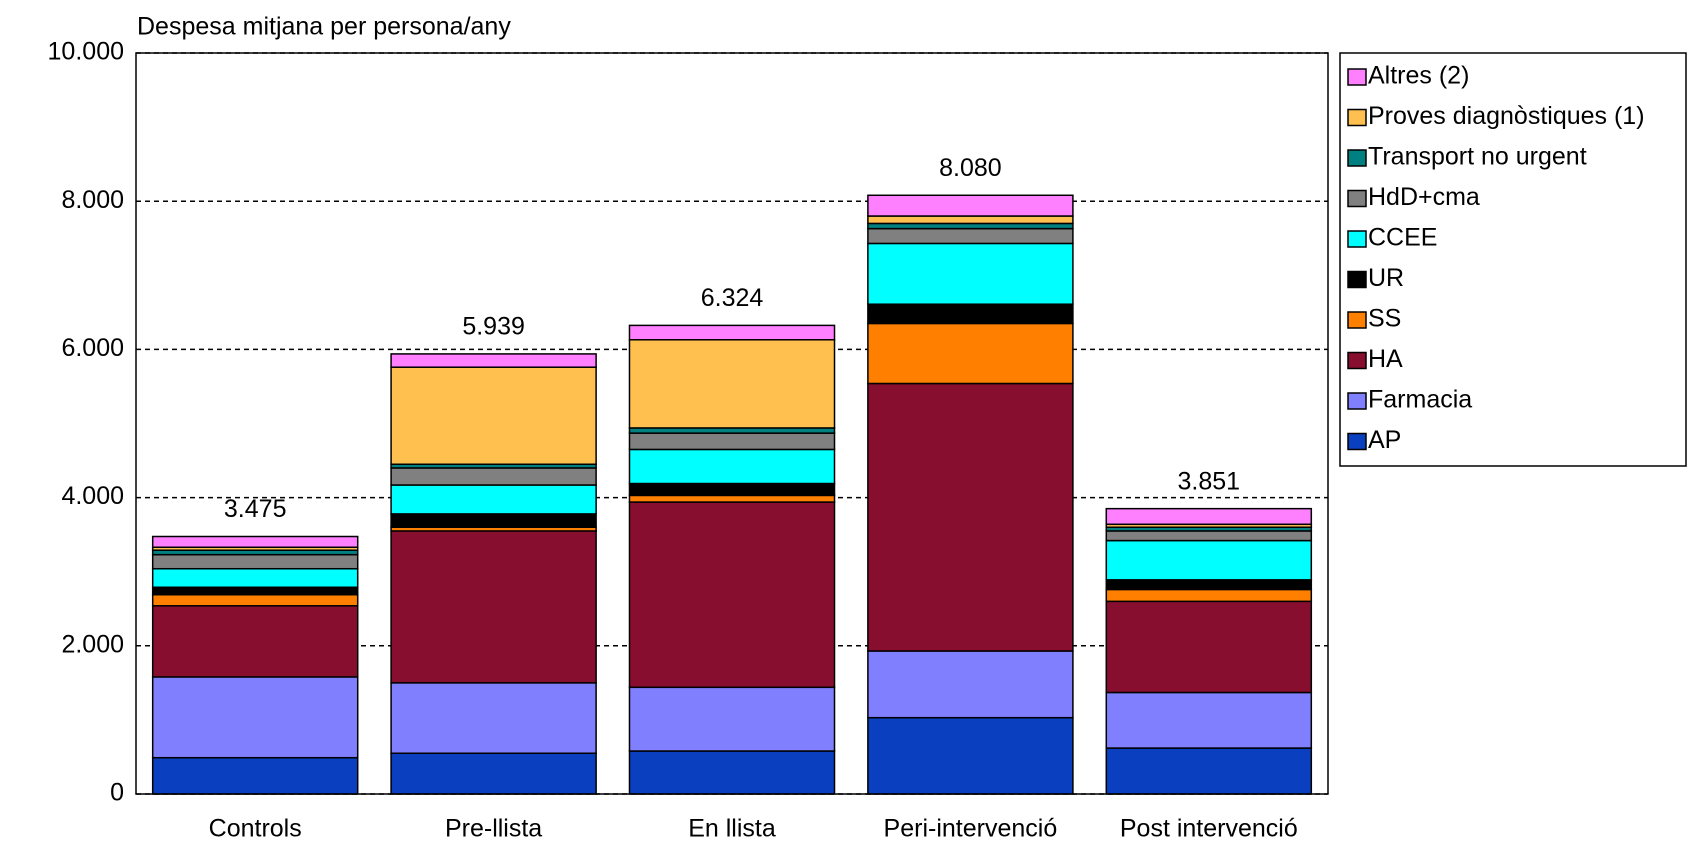  I want to click on x-tick-label: Post intervenció, so click(1209, 829).